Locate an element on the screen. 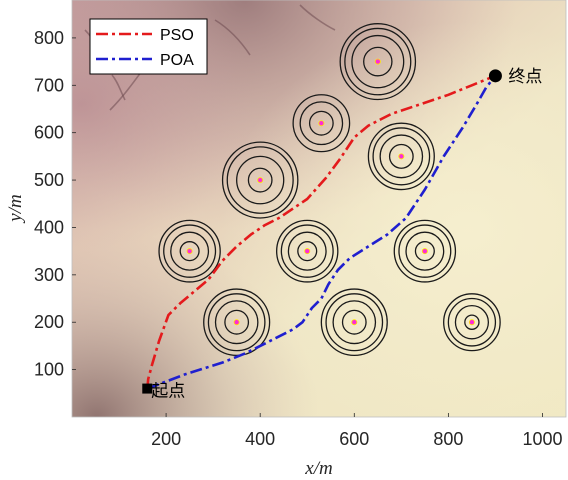 The width and height of the screenshot is (568, 480). legend-label-poa: POA is located at coordinates (177, 60).